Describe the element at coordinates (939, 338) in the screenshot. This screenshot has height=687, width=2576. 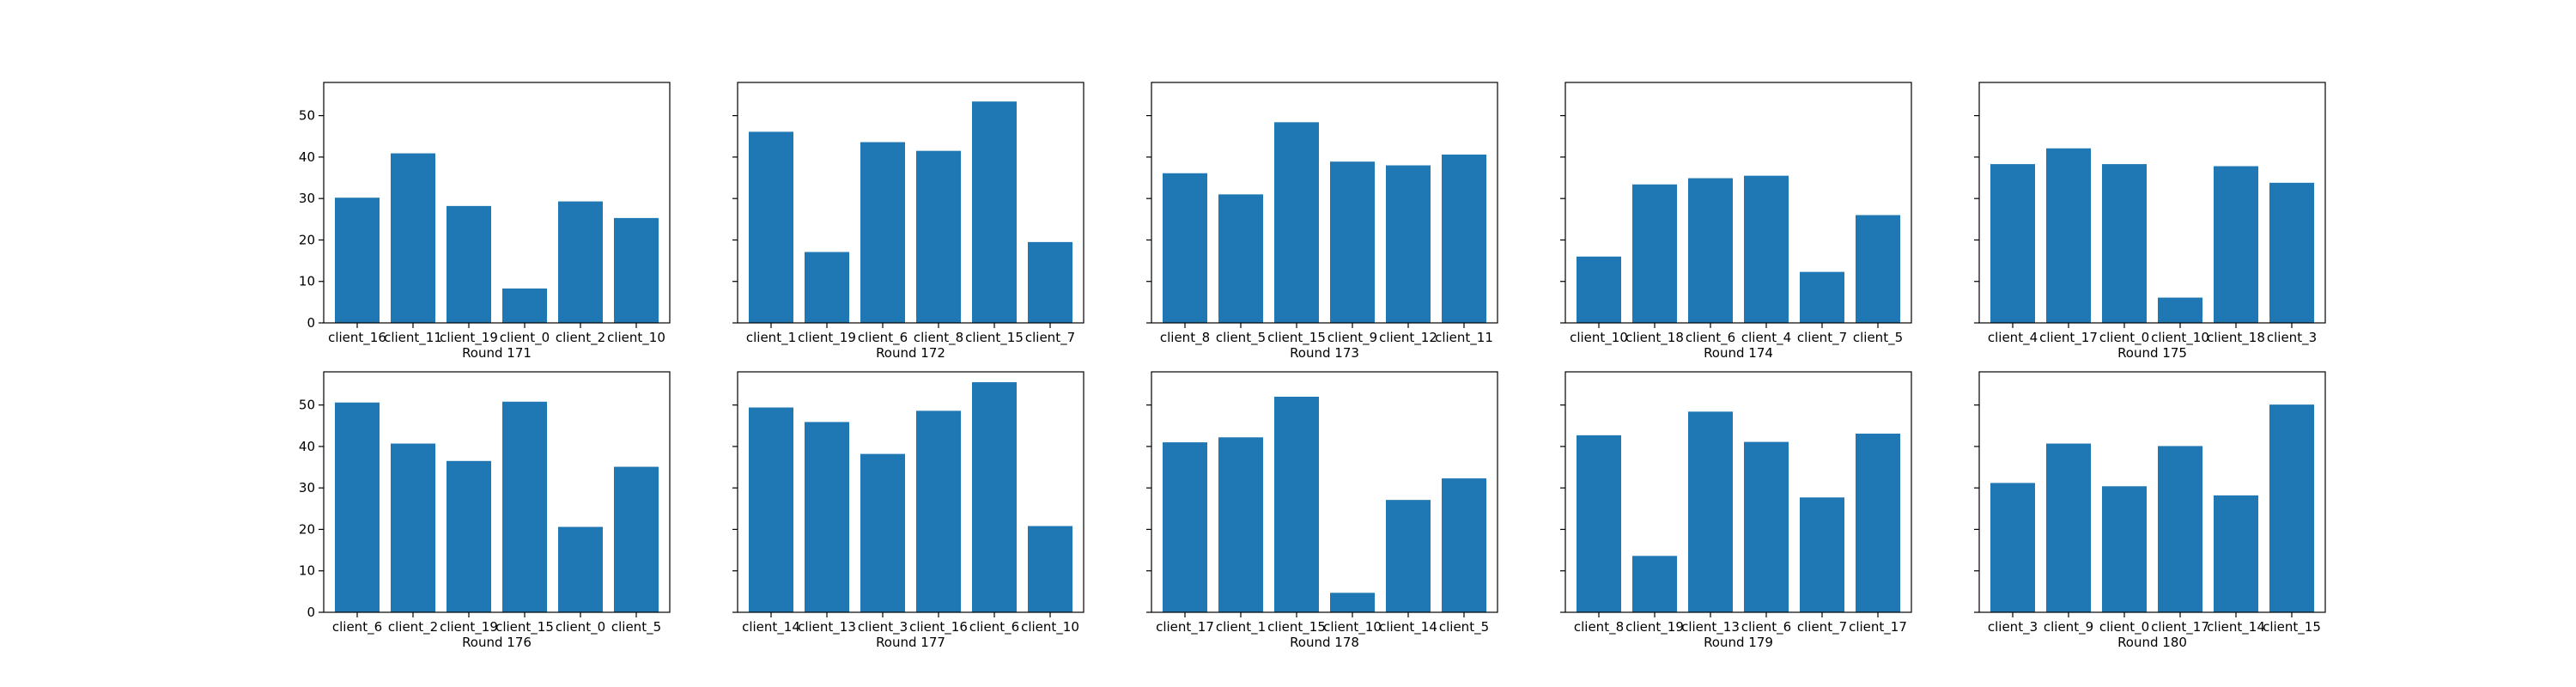
I see `x-tick-label: client_8` at that location.